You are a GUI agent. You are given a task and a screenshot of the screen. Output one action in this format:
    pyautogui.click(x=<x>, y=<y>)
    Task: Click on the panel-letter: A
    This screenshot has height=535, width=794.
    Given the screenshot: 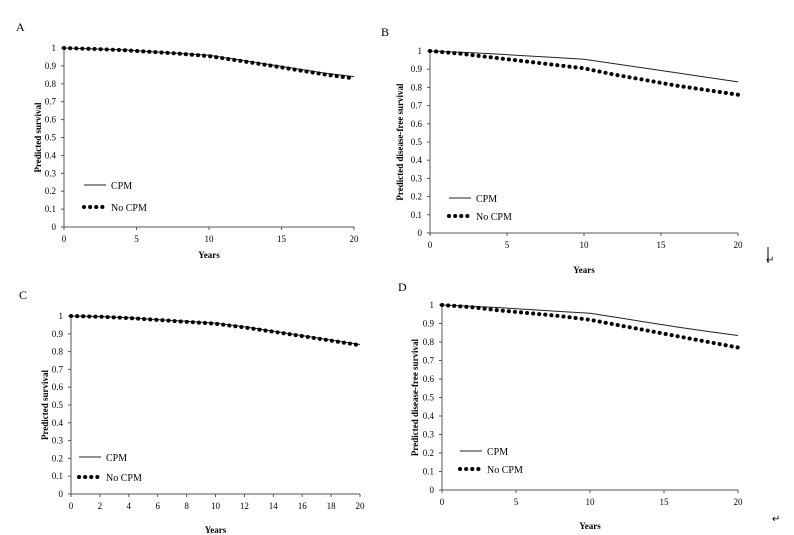 What is the action you would take?
    pyautogui.click(x=20, y=27)
    